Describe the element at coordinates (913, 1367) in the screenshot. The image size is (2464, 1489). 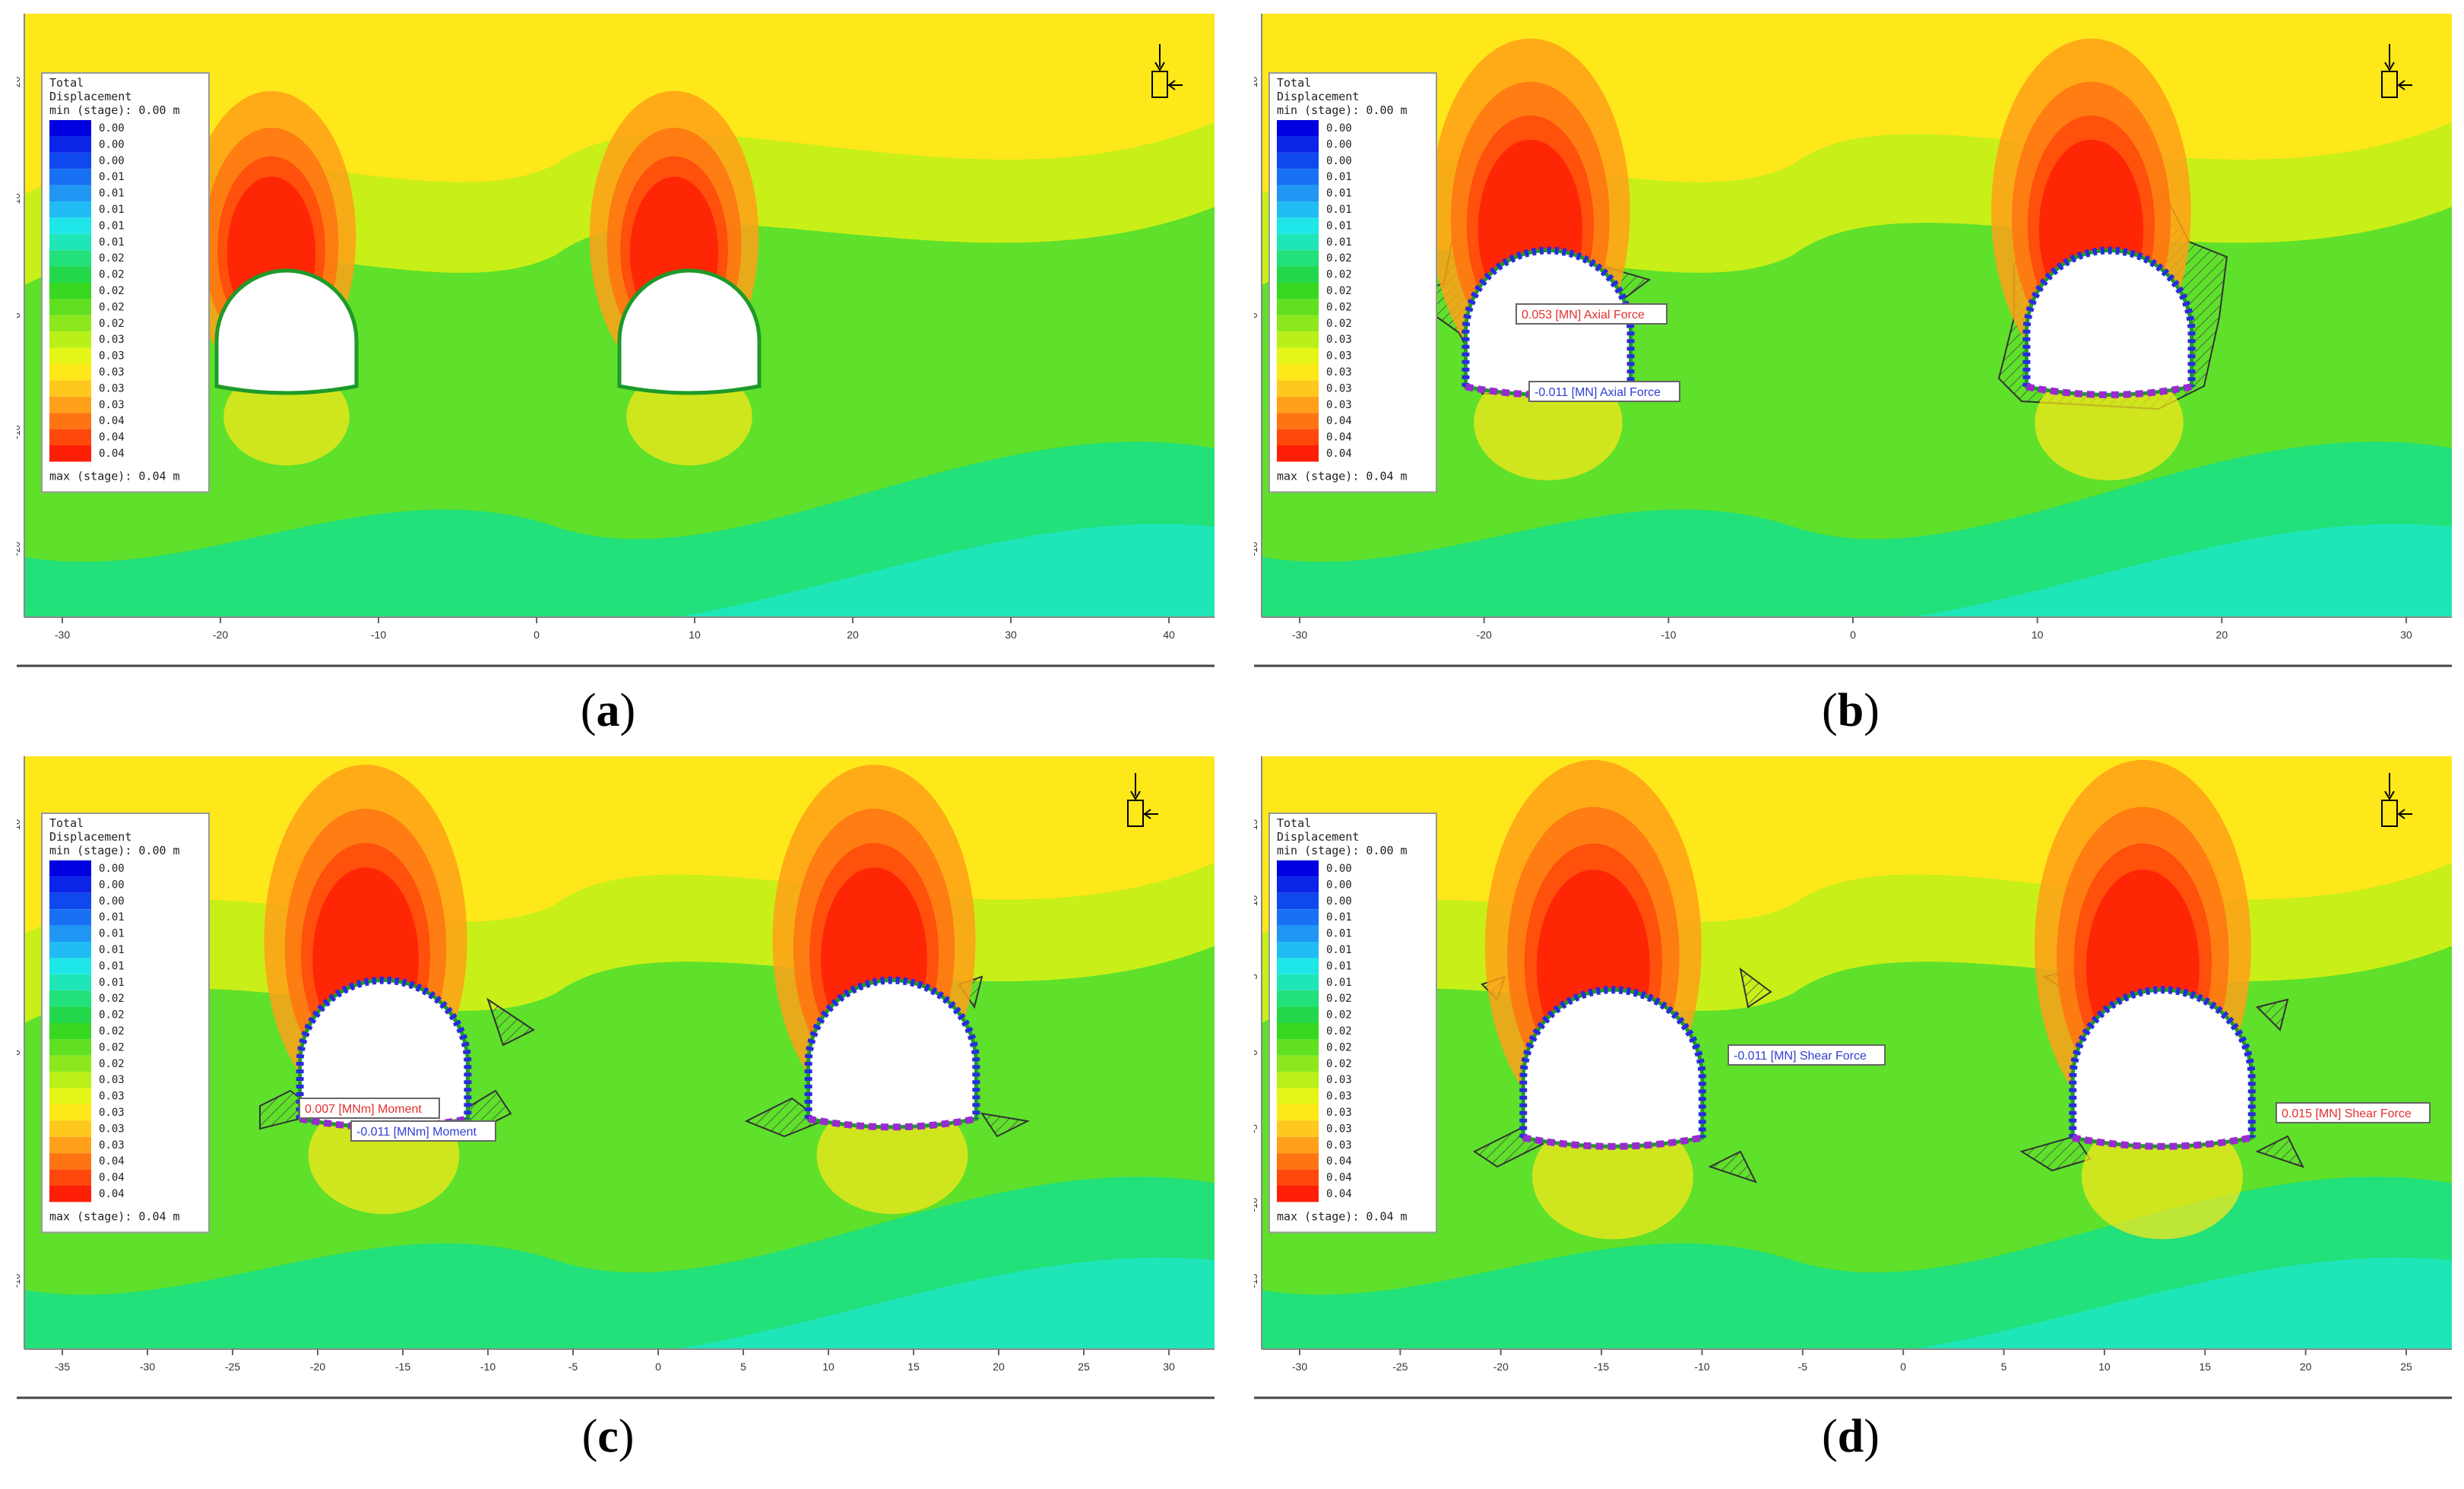
I see `x-tick-label: 15` at that location.